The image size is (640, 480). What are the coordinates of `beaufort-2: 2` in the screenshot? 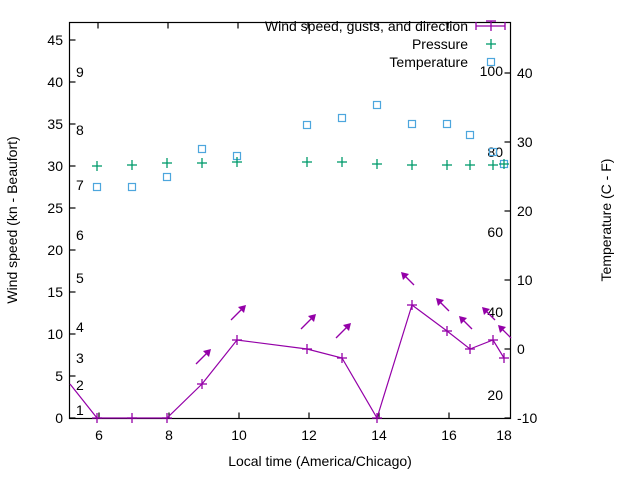 It's located at (80, 385).